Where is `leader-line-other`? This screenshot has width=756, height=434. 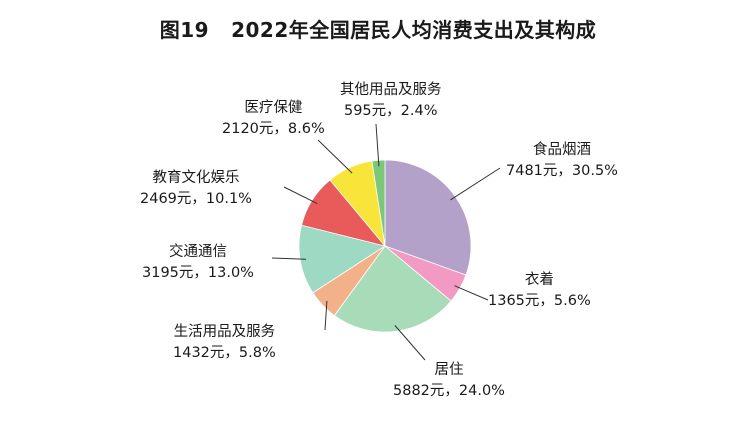
leader-line-other is located at coordinates (377, 145).